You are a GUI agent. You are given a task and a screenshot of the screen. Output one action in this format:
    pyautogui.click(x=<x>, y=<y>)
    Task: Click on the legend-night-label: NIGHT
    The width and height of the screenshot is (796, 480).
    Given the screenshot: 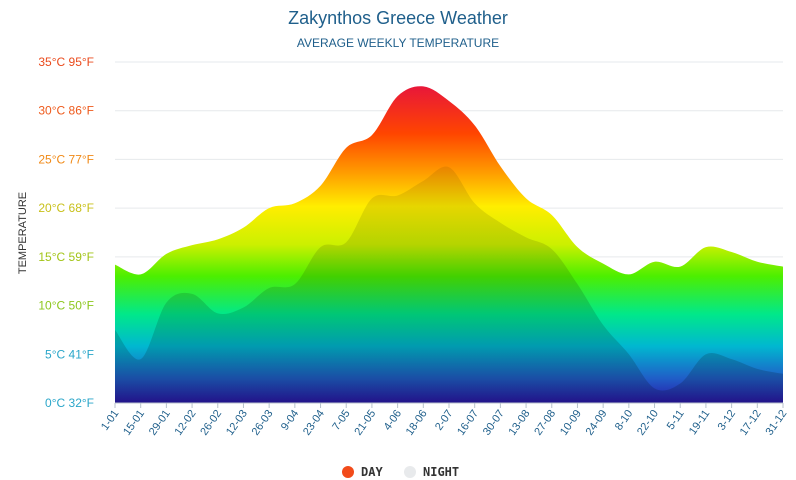 What is the action you would take?
    pyautogui.click(x=441, y=472)
    